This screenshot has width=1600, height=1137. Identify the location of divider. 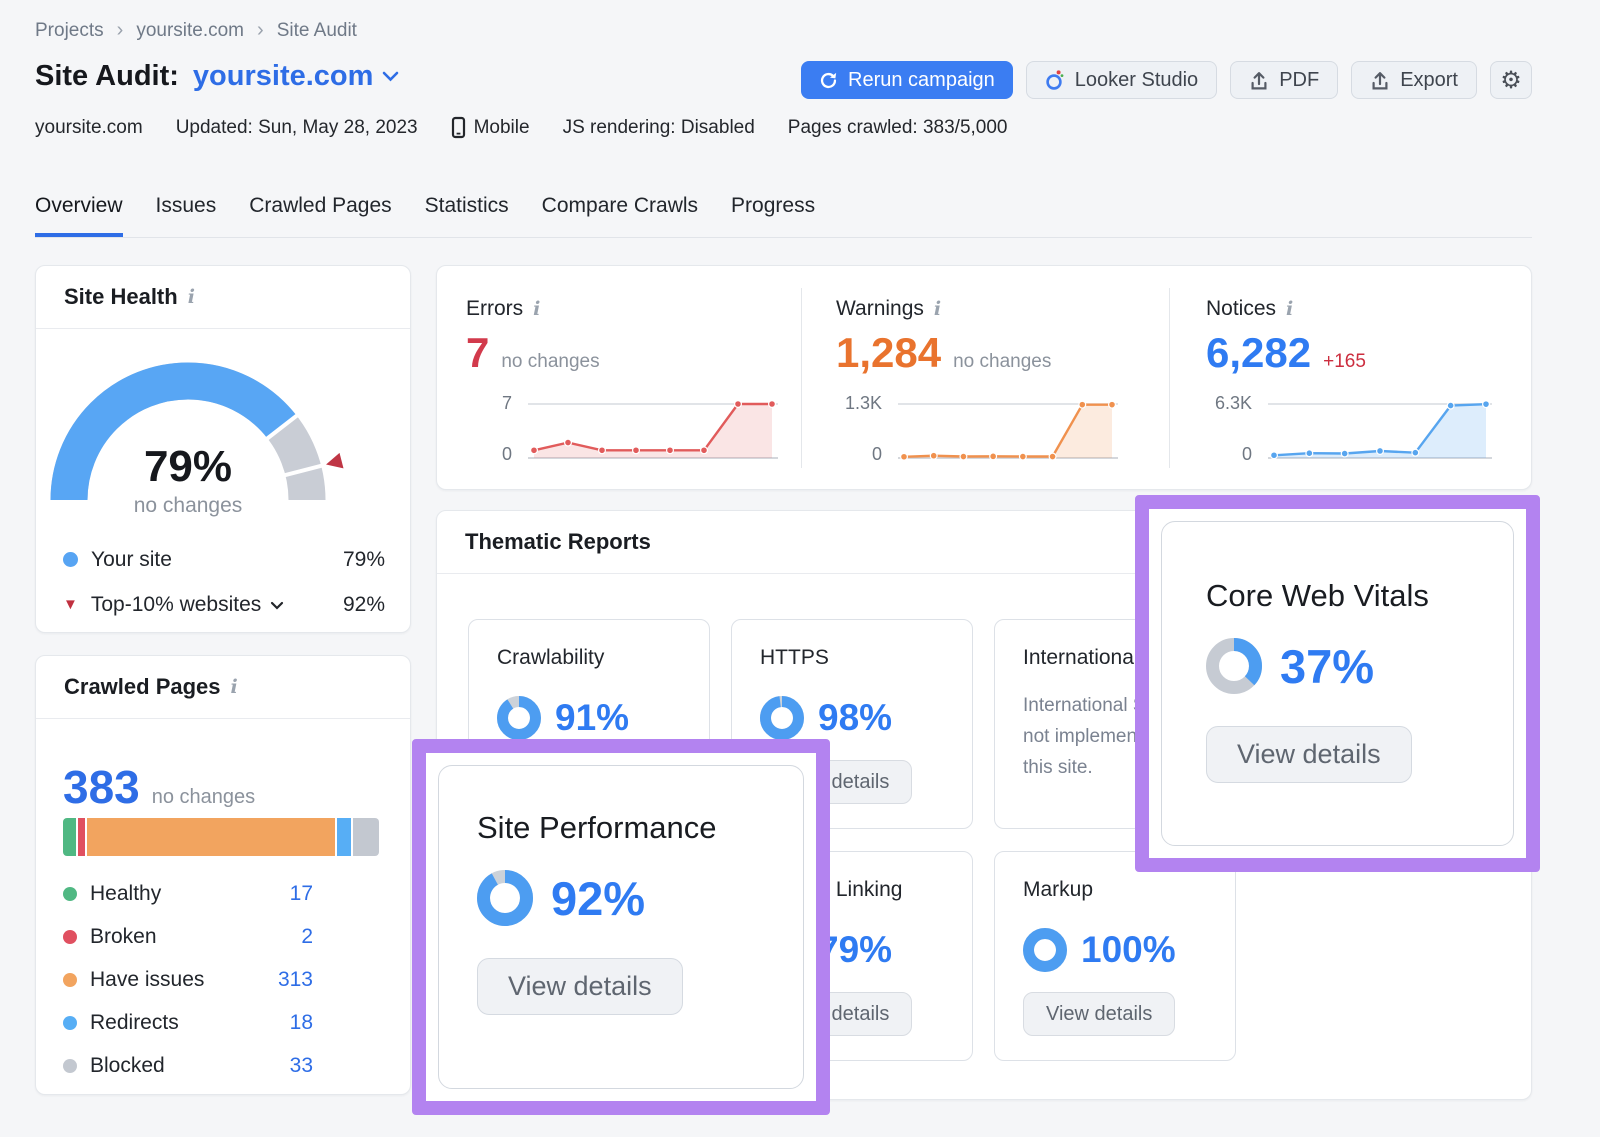
(1169, 378).